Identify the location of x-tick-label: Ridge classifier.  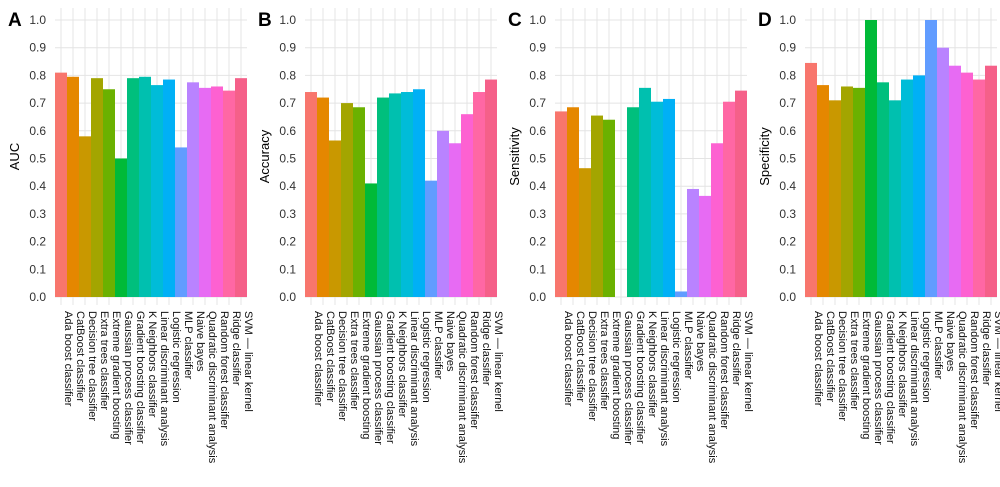
(236, 348).